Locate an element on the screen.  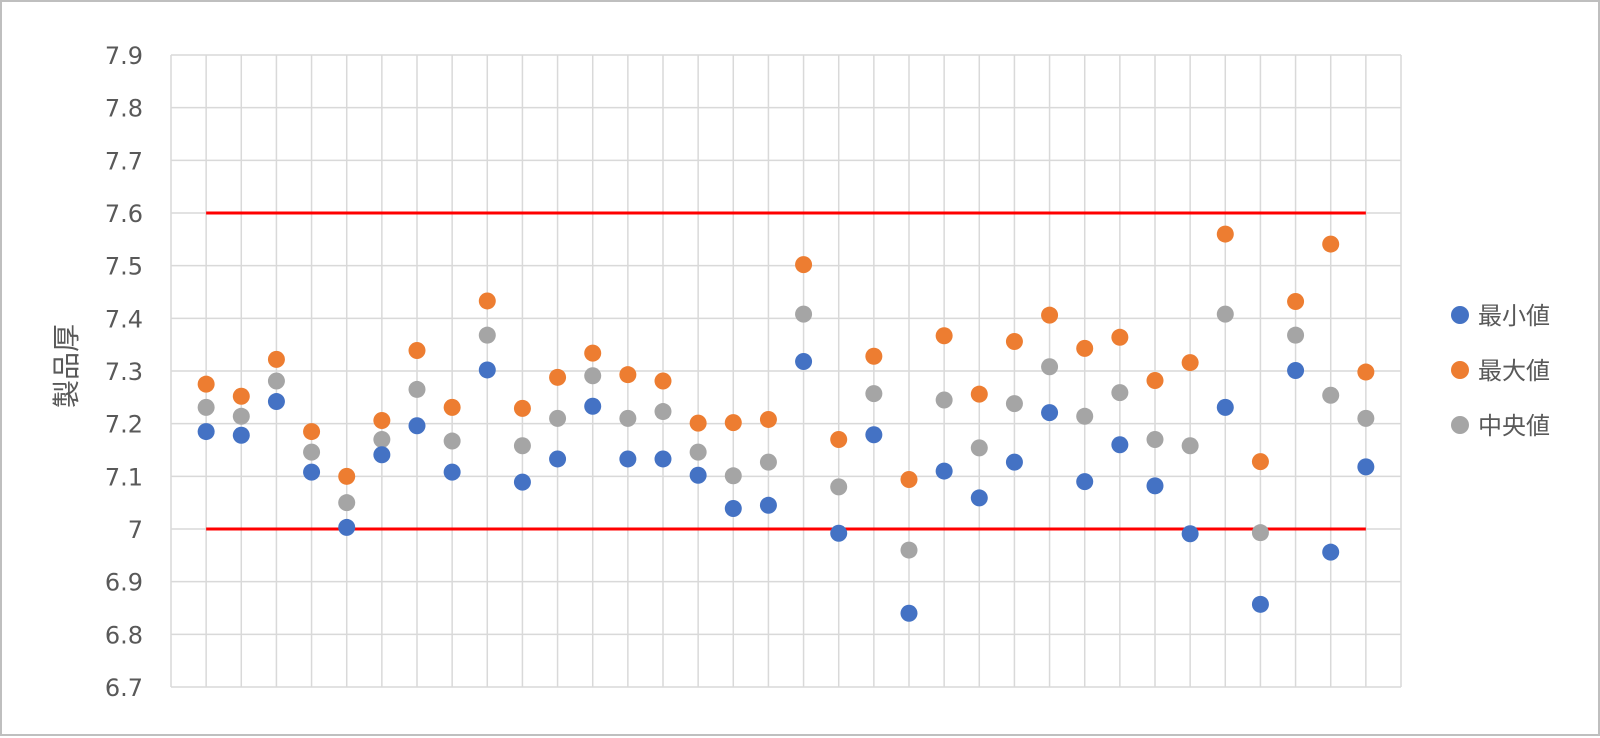
y-tick-label: 7.9 is located at coordinates (124, 56).